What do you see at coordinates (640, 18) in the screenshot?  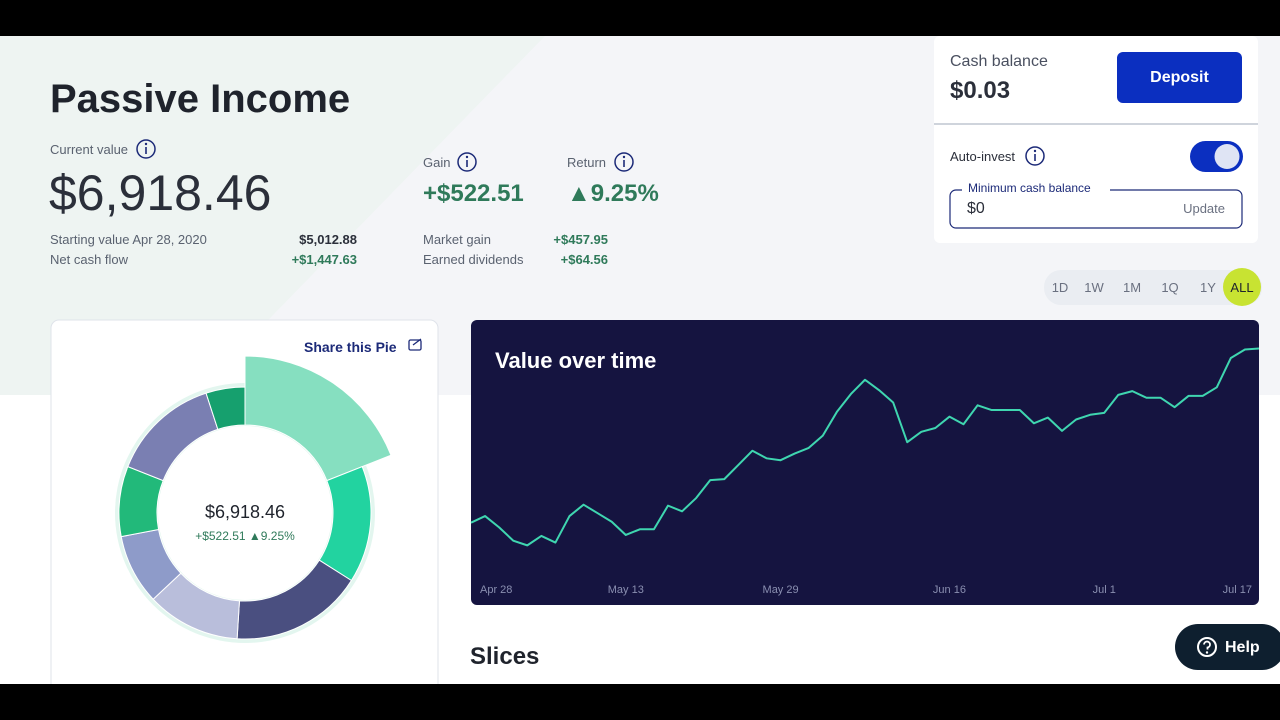 I see `top-bar` at bounding box center [640, 18].